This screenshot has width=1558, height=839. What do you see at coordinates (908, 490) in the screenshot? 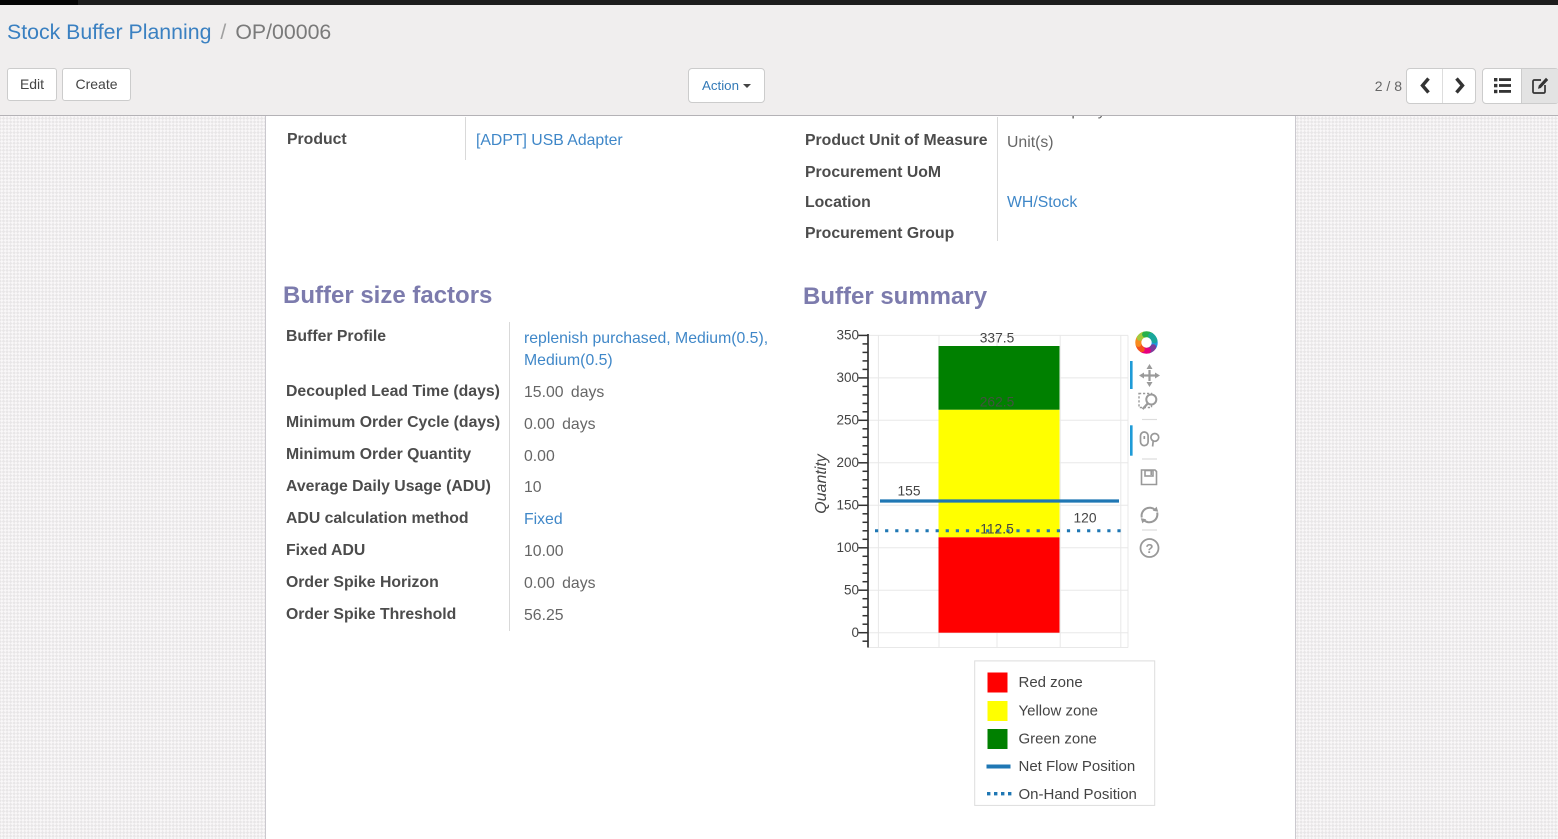
I see `svg-text: 155` at bounding box center [908, 490].